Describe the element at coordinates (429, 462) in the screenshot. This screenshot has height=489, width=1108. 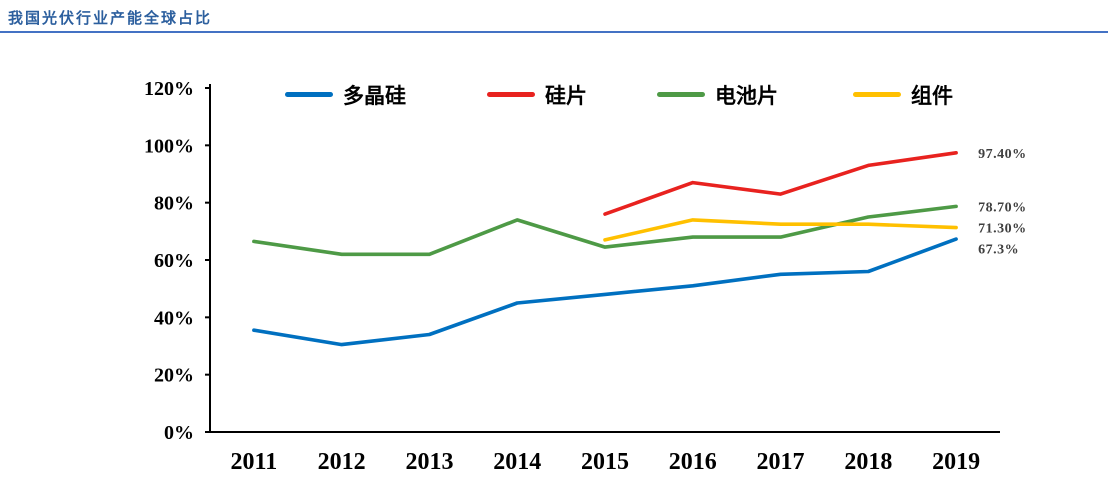
I see `x-tick-label: 2013` at that location.